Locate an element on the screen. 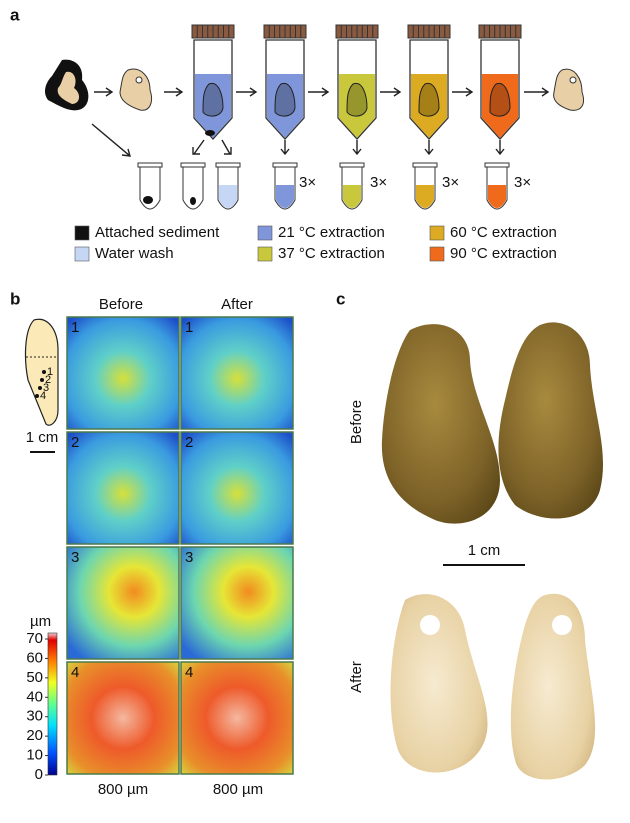 This screenshot has height=823, width=630. row-label: After is located at coordinates (356, 677).